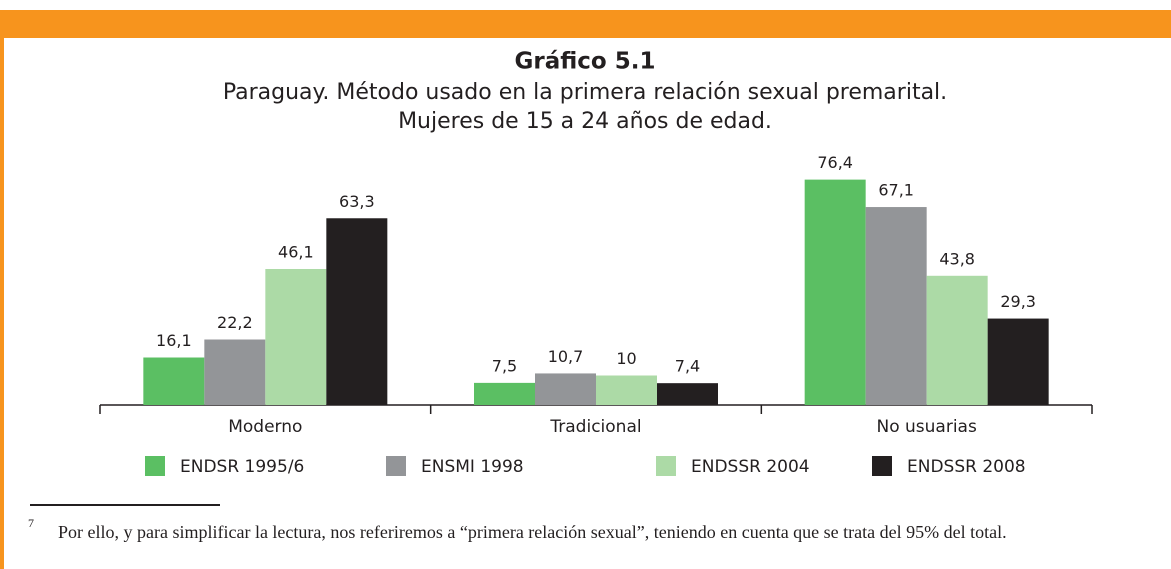 The height and width of the screenshot is (569, 1171). I want to click on value-label: 67,1, so click(896, 190).